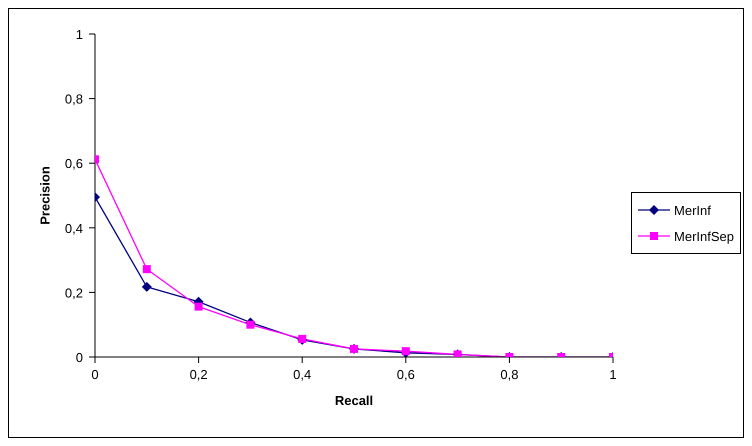 The width and height of the screenshot is (752, 446). What do you see at coordinates (73, 228) in the screenshot?
I see `y-tick-label: 0,4` at bounding box center [73, 228].